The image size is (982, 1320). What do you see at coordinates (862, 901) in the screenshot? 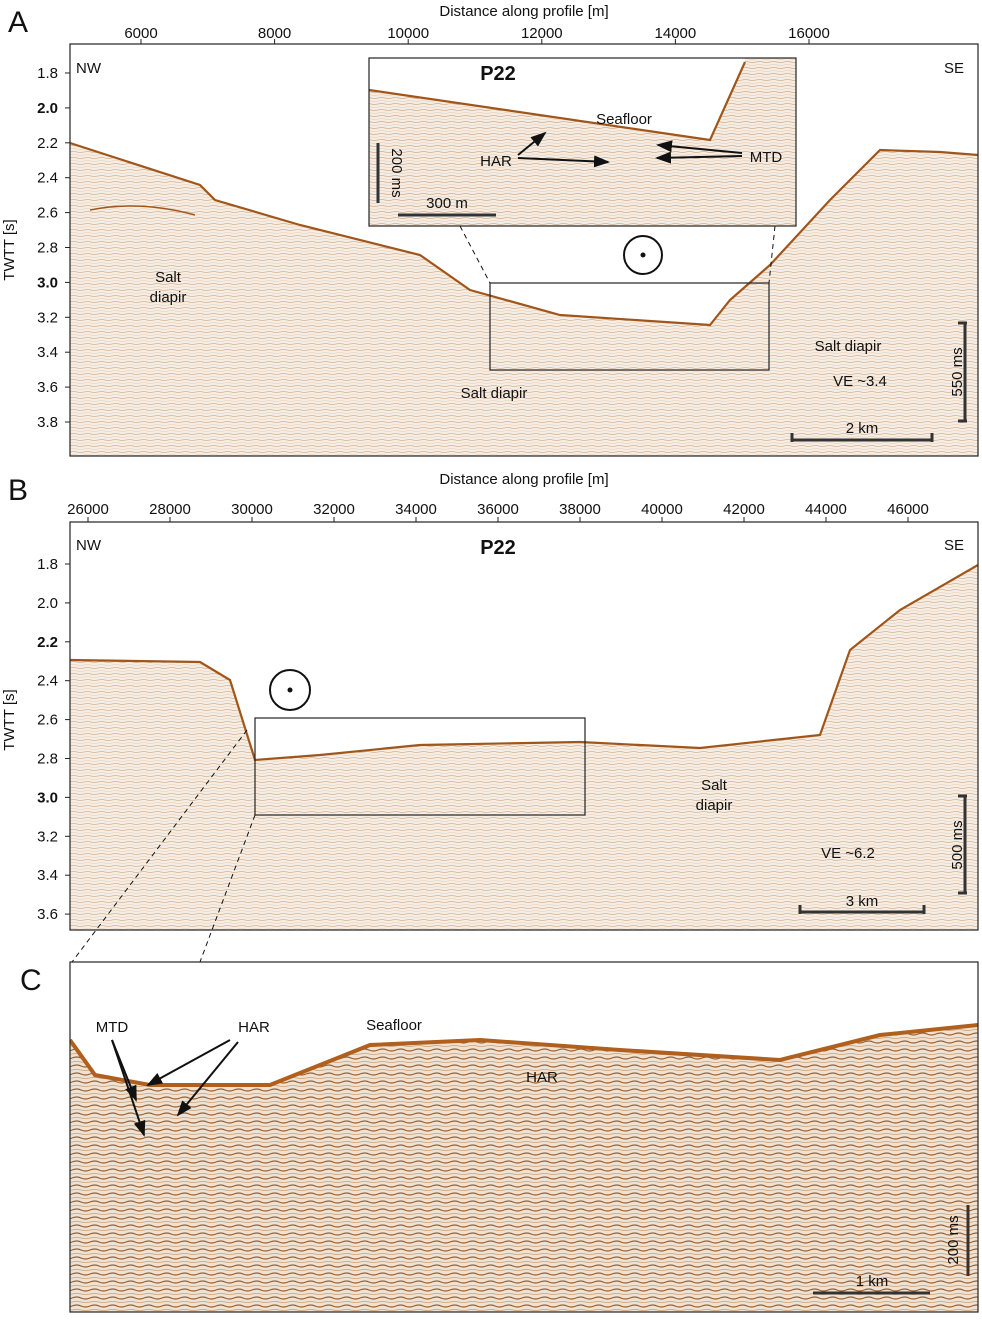
I see `scale-label: 3 km` at bounding box center [862, 901].